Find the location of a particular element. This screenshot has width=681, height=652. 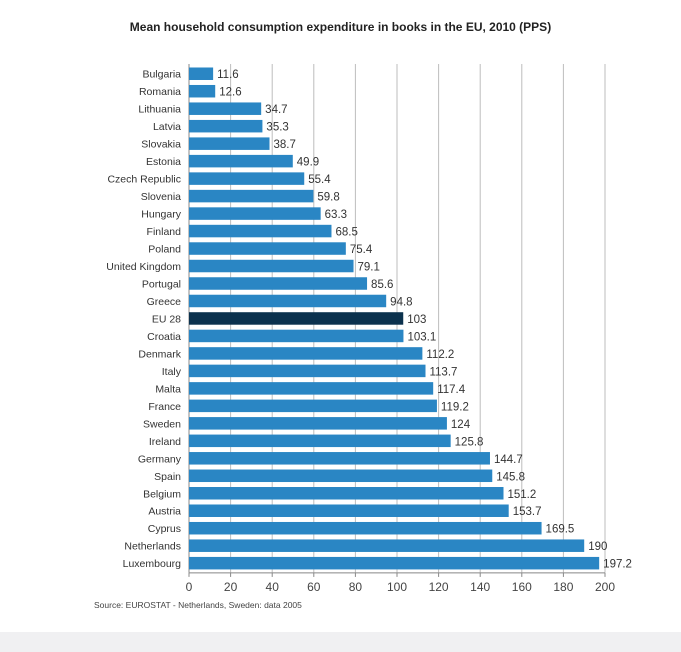

category-label: Bulgaria is located at coordinates (161, 75).